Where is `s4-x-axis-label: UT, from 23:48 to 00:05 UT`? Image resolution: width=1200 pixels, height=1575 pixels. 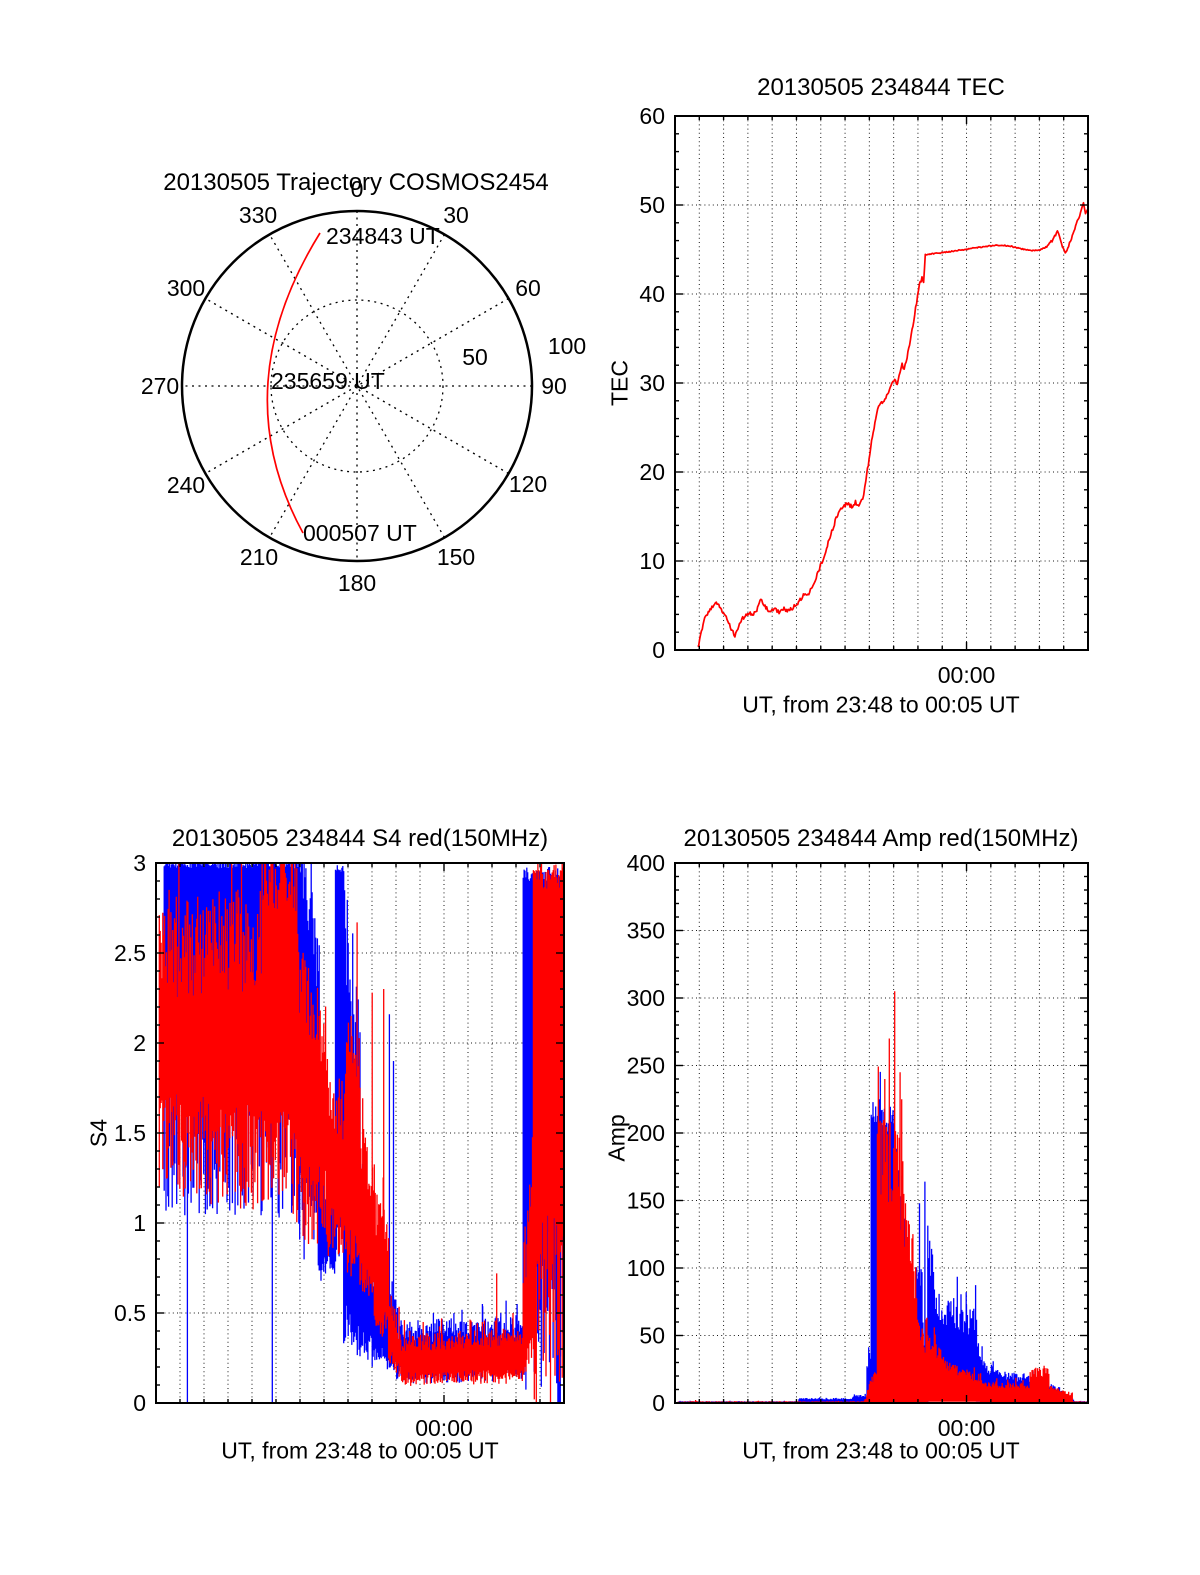
s4-x-axis-label: UT, from 23:48 to 00:05 UT is located at coordinates (360, 1450).